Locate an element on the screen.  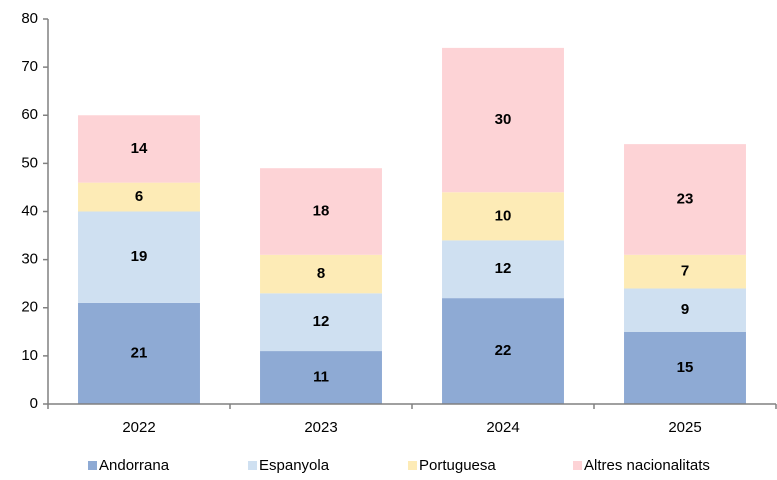
data-label: 14 is located at coordinates (139, 148).